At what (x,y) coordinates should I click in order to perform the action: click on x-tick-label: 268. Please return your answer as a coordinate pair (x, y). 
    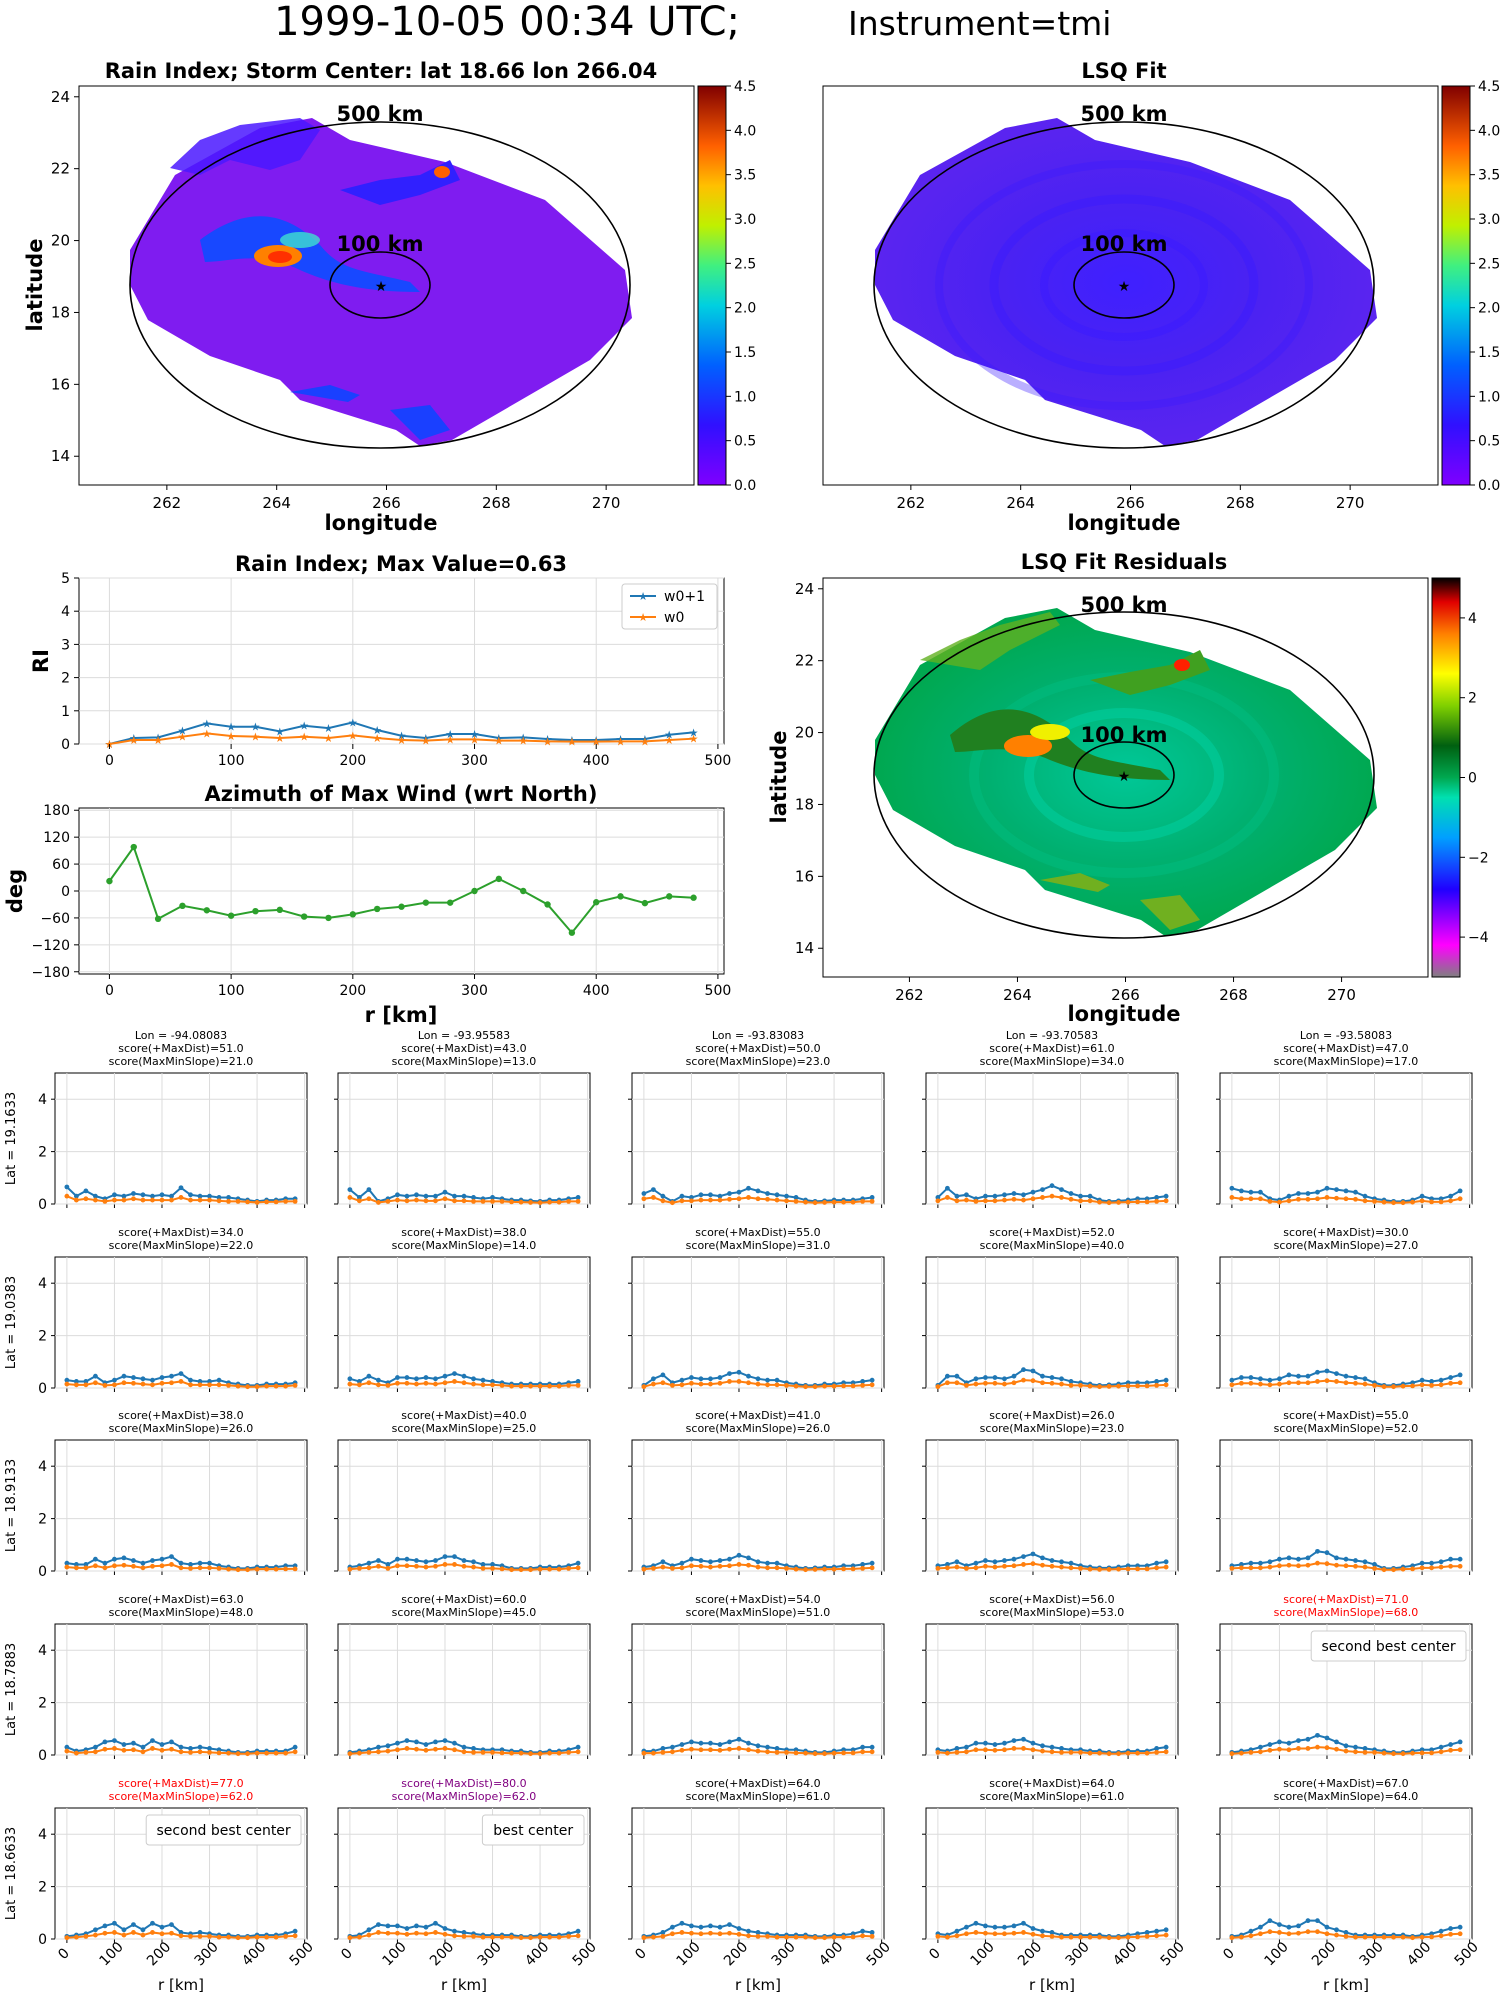
    Looking at the image, I should click on (496, 503).